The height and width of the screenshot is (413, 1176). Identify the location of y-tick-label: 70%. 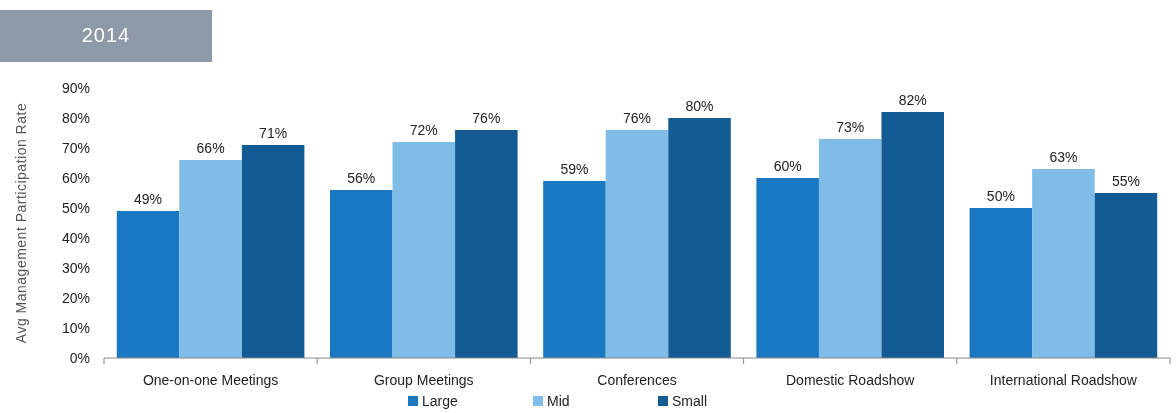
(75, 147).